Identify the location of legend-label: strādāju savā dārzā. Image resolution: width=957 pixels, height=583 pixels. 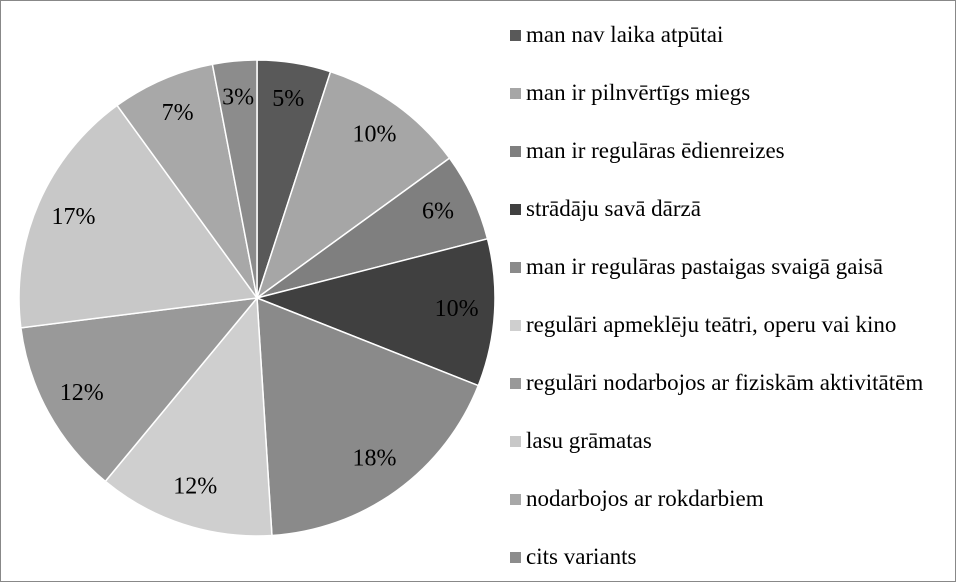
(613, 208).